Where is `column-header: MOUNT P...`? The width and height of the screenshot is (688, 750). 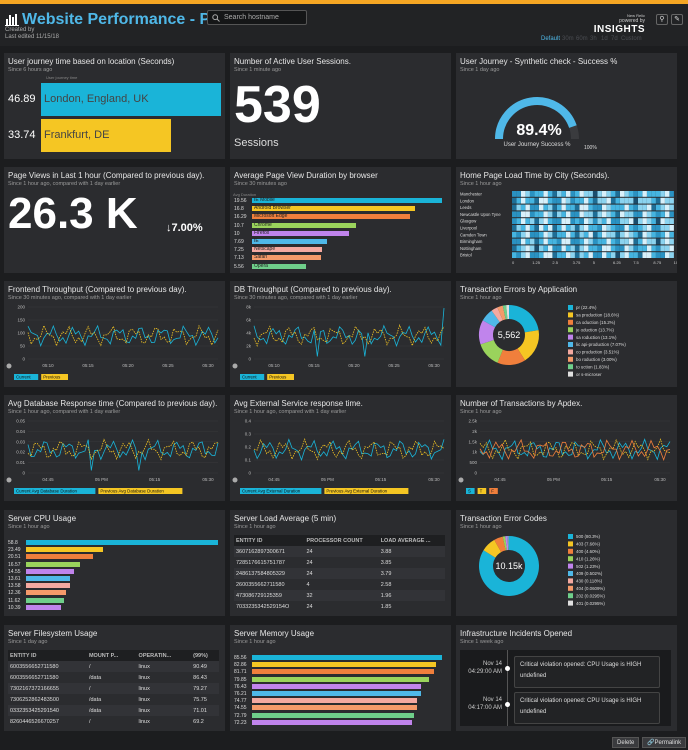 column-header: MOUNT P... is located at coordinates (111, 655).